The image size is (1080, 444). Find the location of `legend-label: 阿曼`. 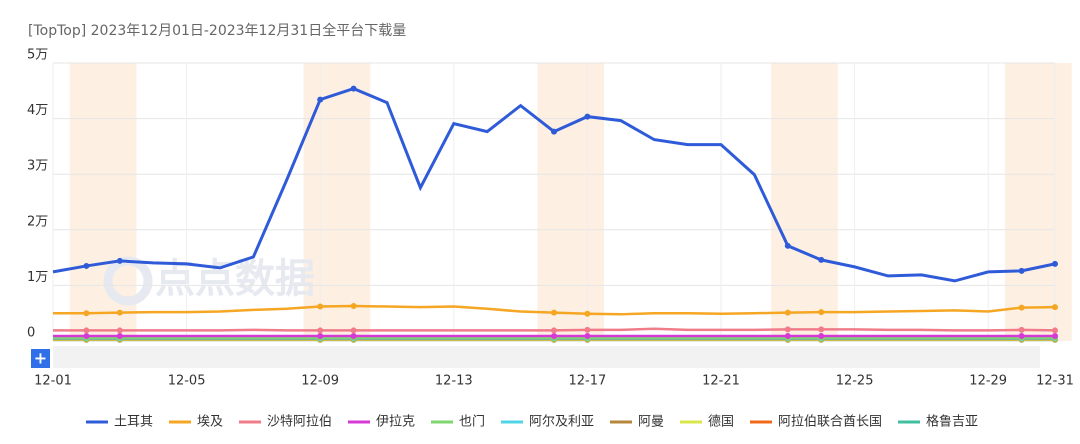

legend-label: 阿曼 is located at coordinates (651, 422).